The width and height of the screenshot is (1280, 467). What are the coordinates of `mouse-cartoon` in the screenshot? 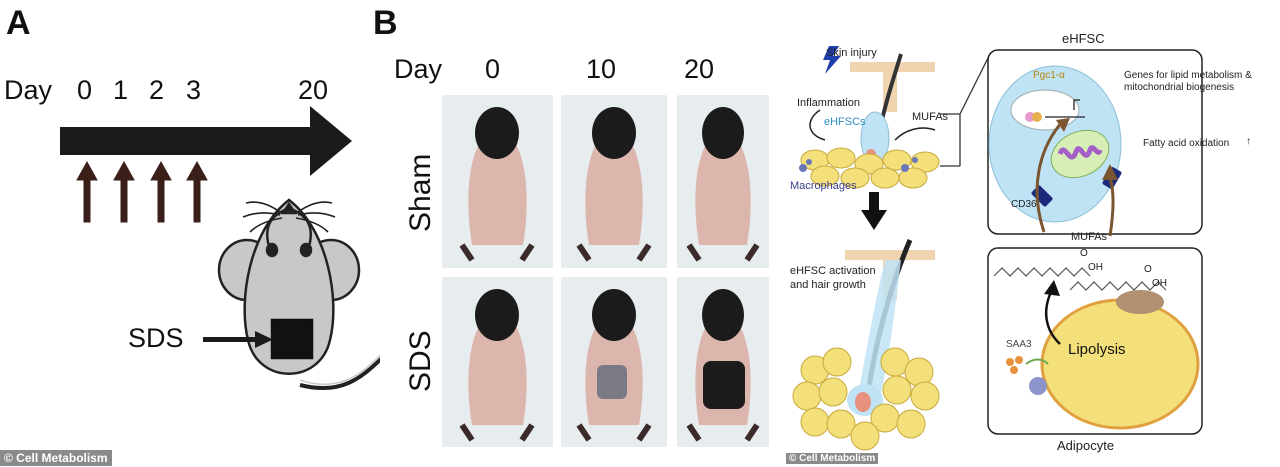 It's located at (298, 294).